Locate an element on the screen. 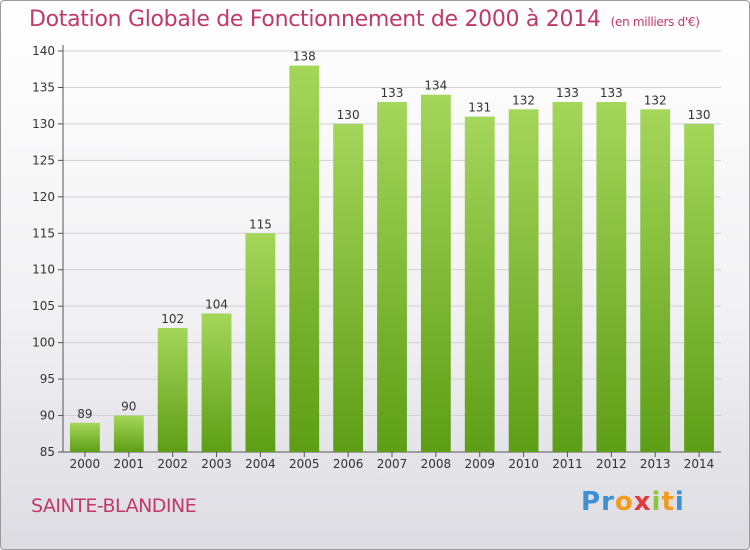  proxiti-logo: Proxiti is located at coordinates (633, 502).